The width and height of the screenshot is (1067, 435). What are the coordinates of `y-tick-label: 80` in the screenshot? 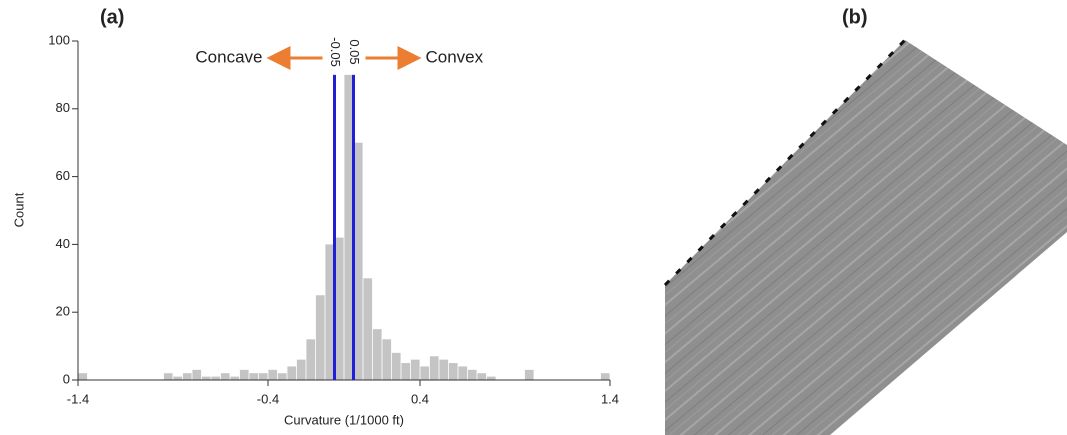 It's located at (63, 107).